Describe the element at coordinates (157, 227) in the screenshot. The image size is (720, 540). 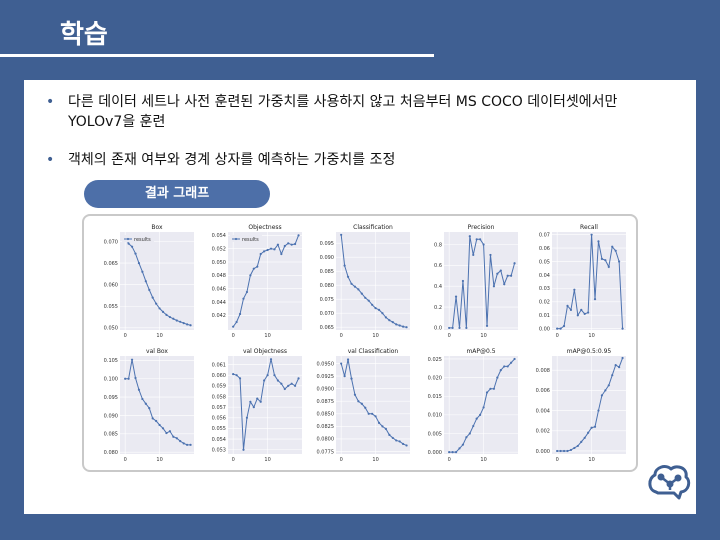
I see `chart-title: Box` at that location.